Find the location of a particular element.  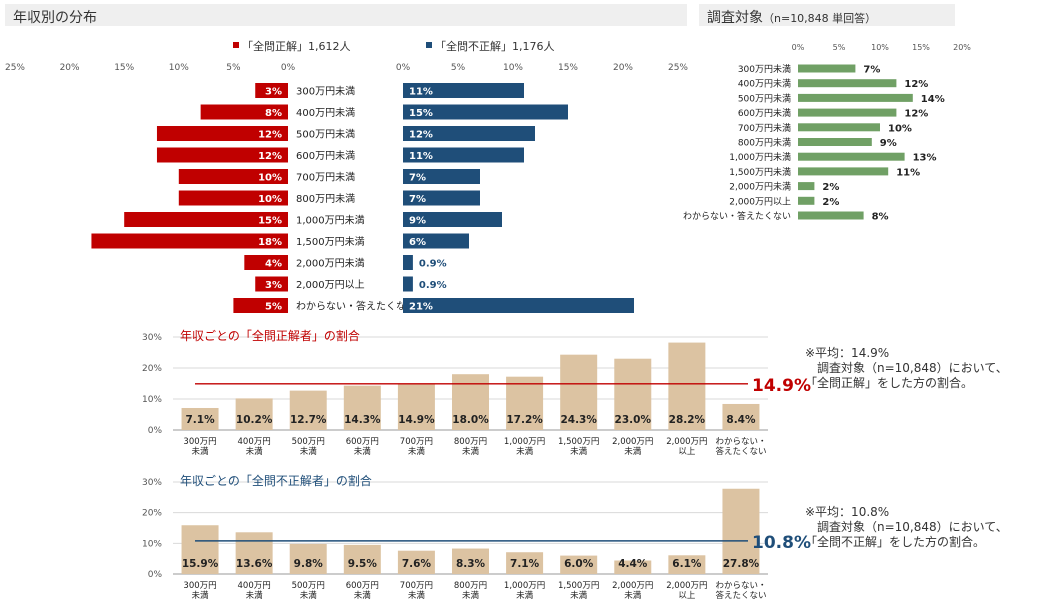

dist-right-tick: 5% is located at coordinates (458, 68).